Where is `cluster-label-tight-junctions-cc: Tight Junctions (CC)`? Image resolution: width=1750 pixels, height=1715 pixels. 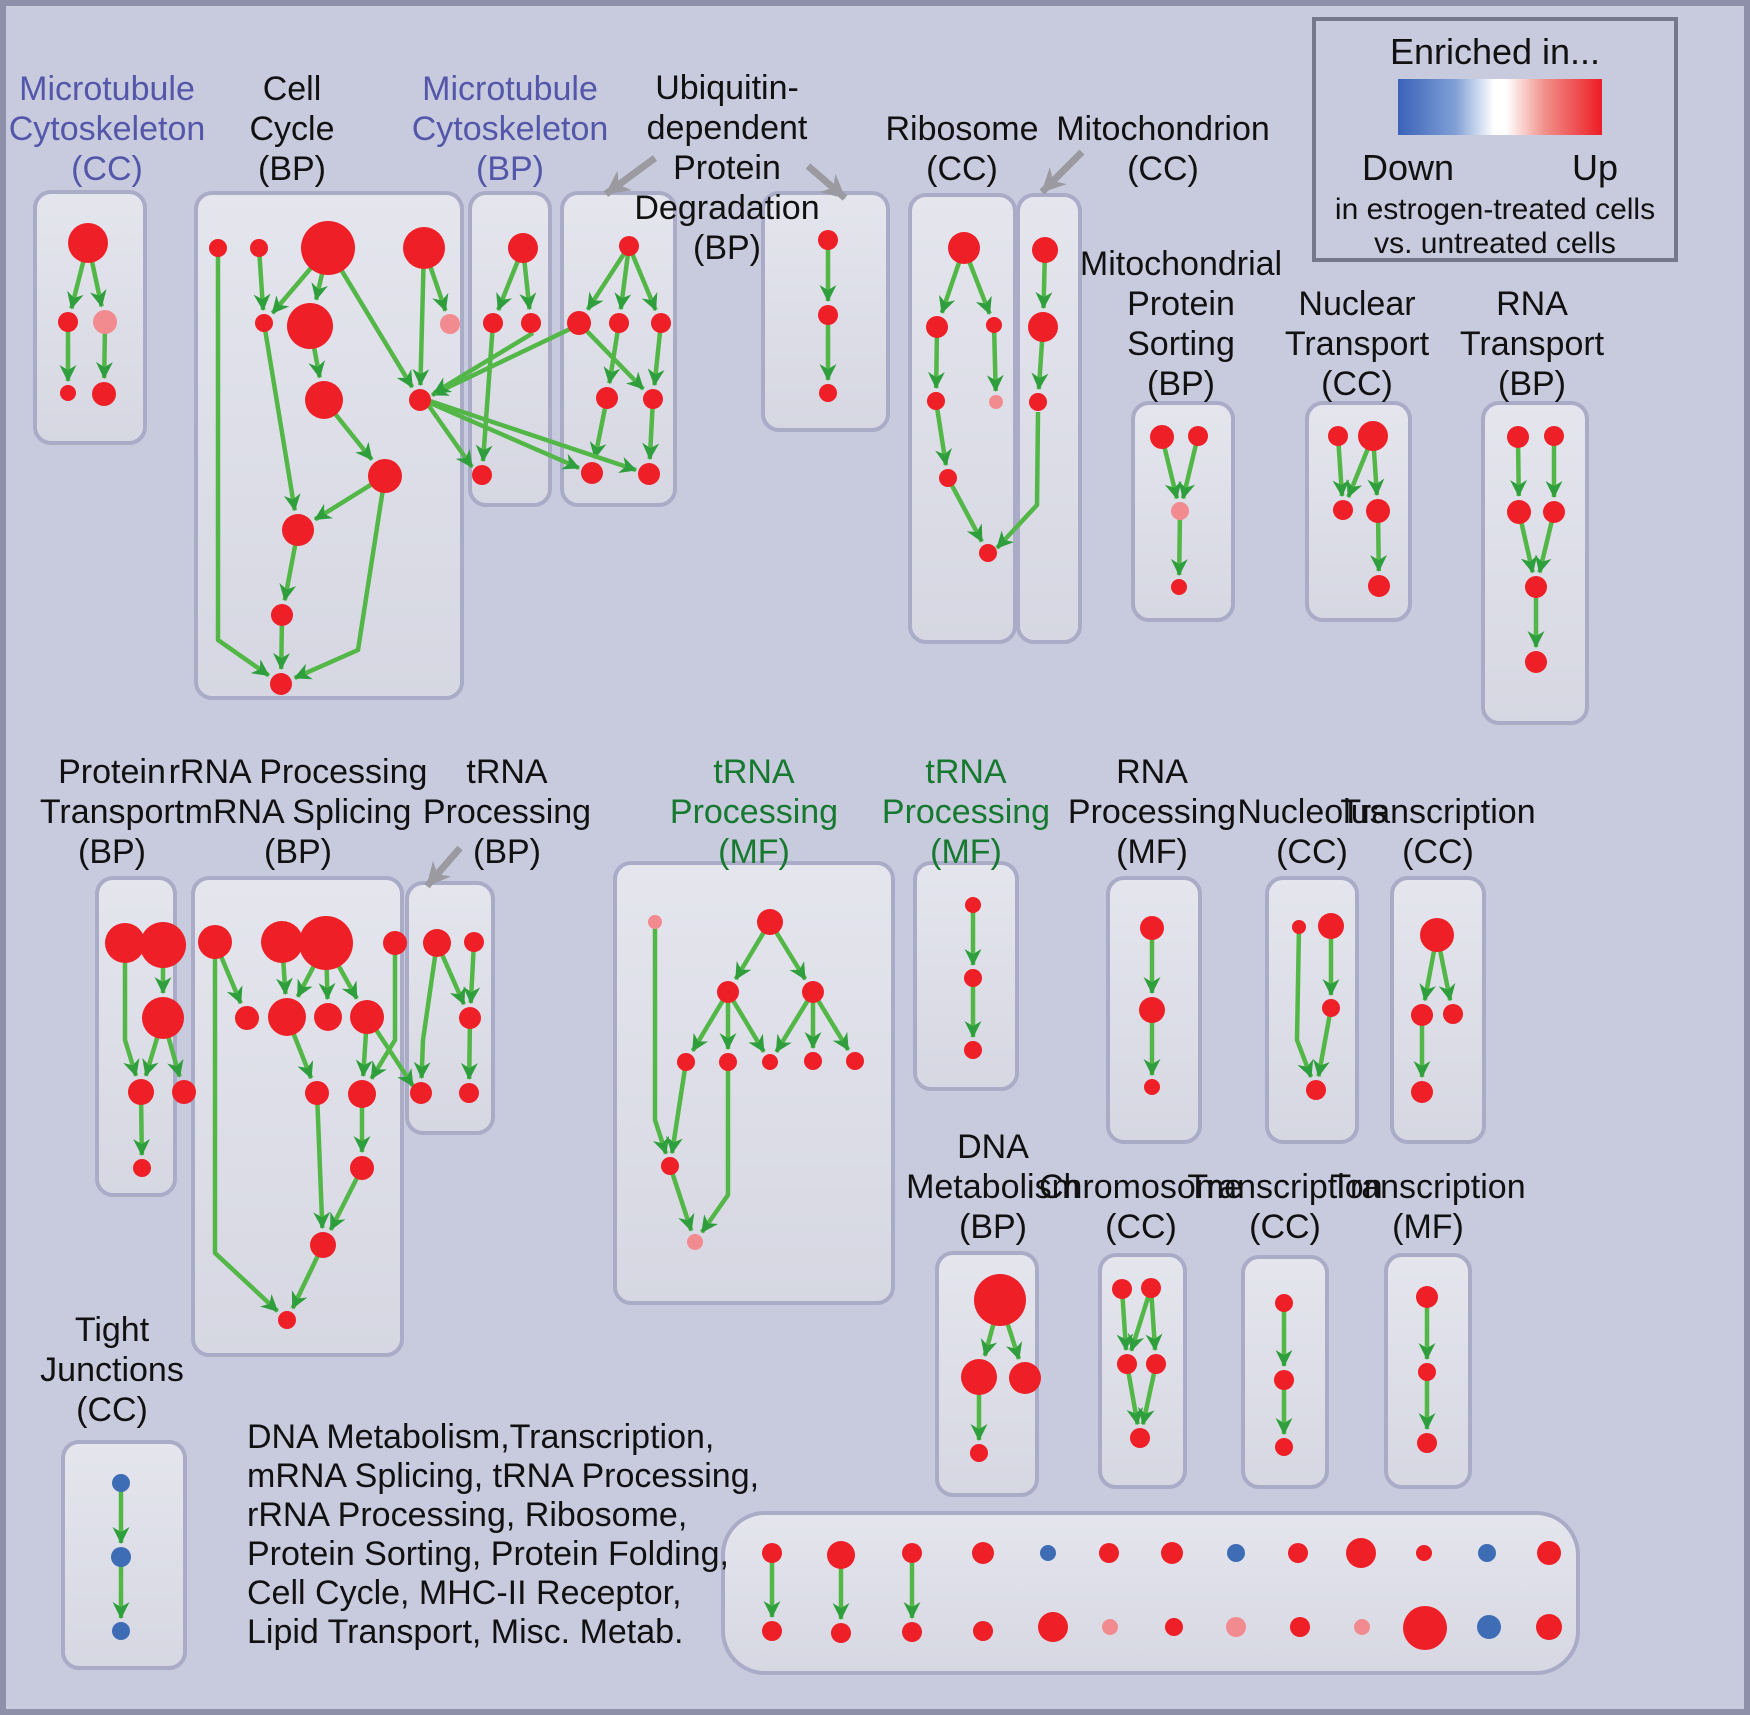 cluster-label-tight-junctions-cc: Tight Junctions (CC) is located at coordinates (112, 1370).